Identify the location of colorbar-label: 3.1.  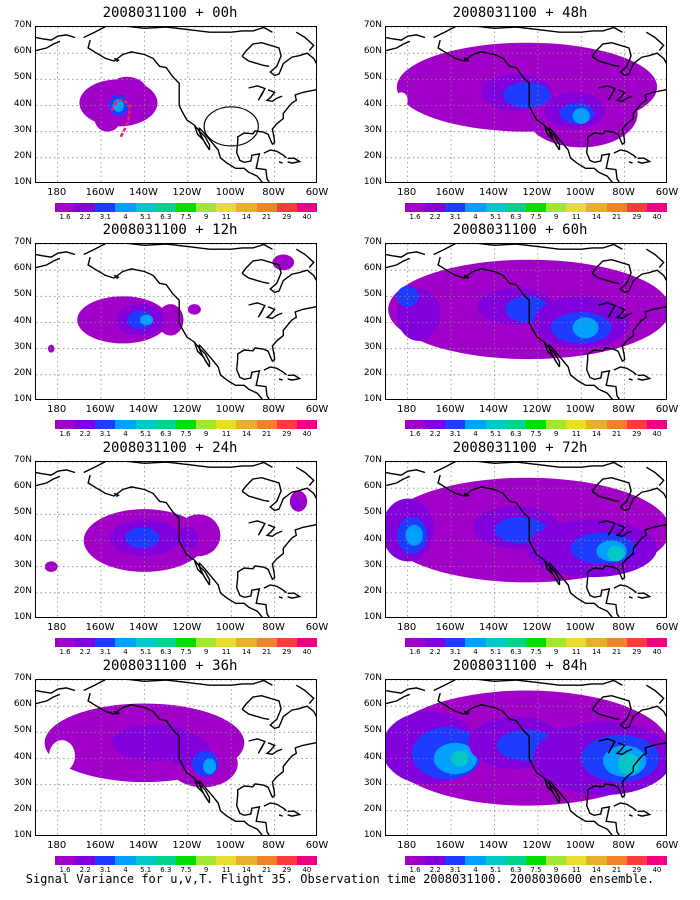
(455, 434).